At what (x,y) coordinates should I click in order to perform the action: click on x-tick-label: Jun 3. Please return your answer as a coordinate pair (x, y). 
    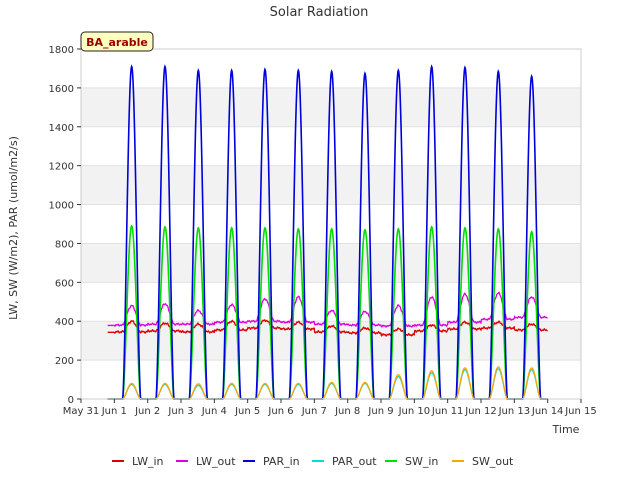
    Looking at the image, I should click on (180, 411).